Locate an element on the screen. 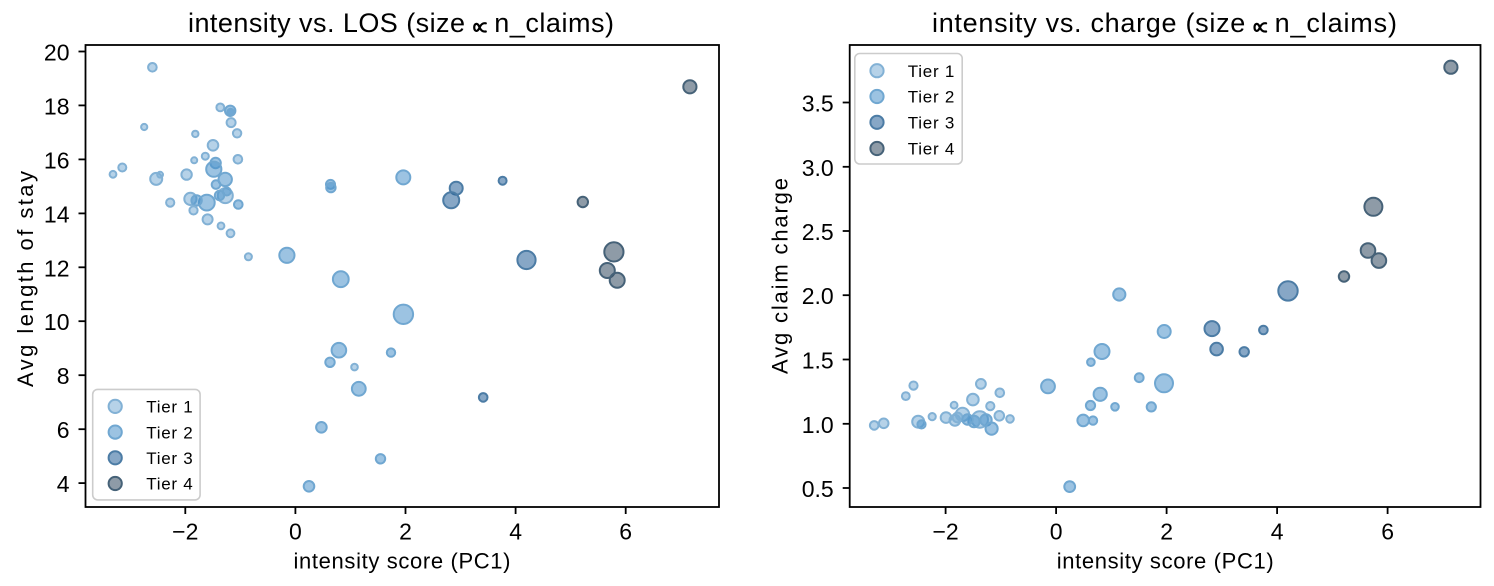 The width and height of the screenshot is (1494, 586). svg-text: 1.0 is located at coordinates (818, 425).